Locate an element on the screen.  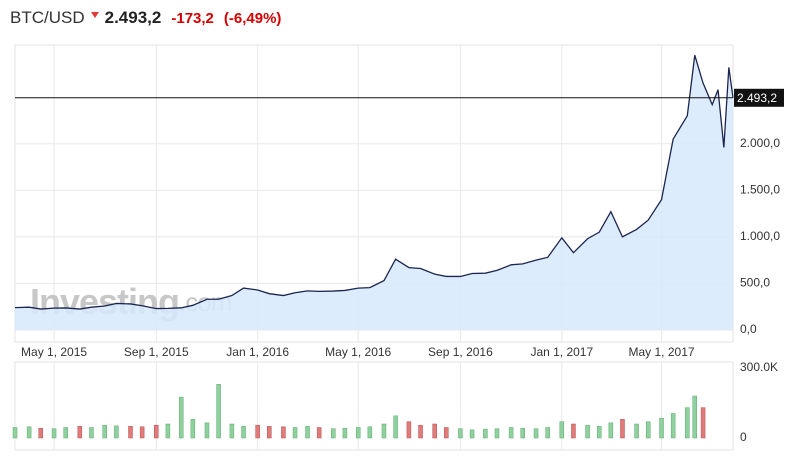
volume-tick-label: 0 is located at coordinates (743, 437).